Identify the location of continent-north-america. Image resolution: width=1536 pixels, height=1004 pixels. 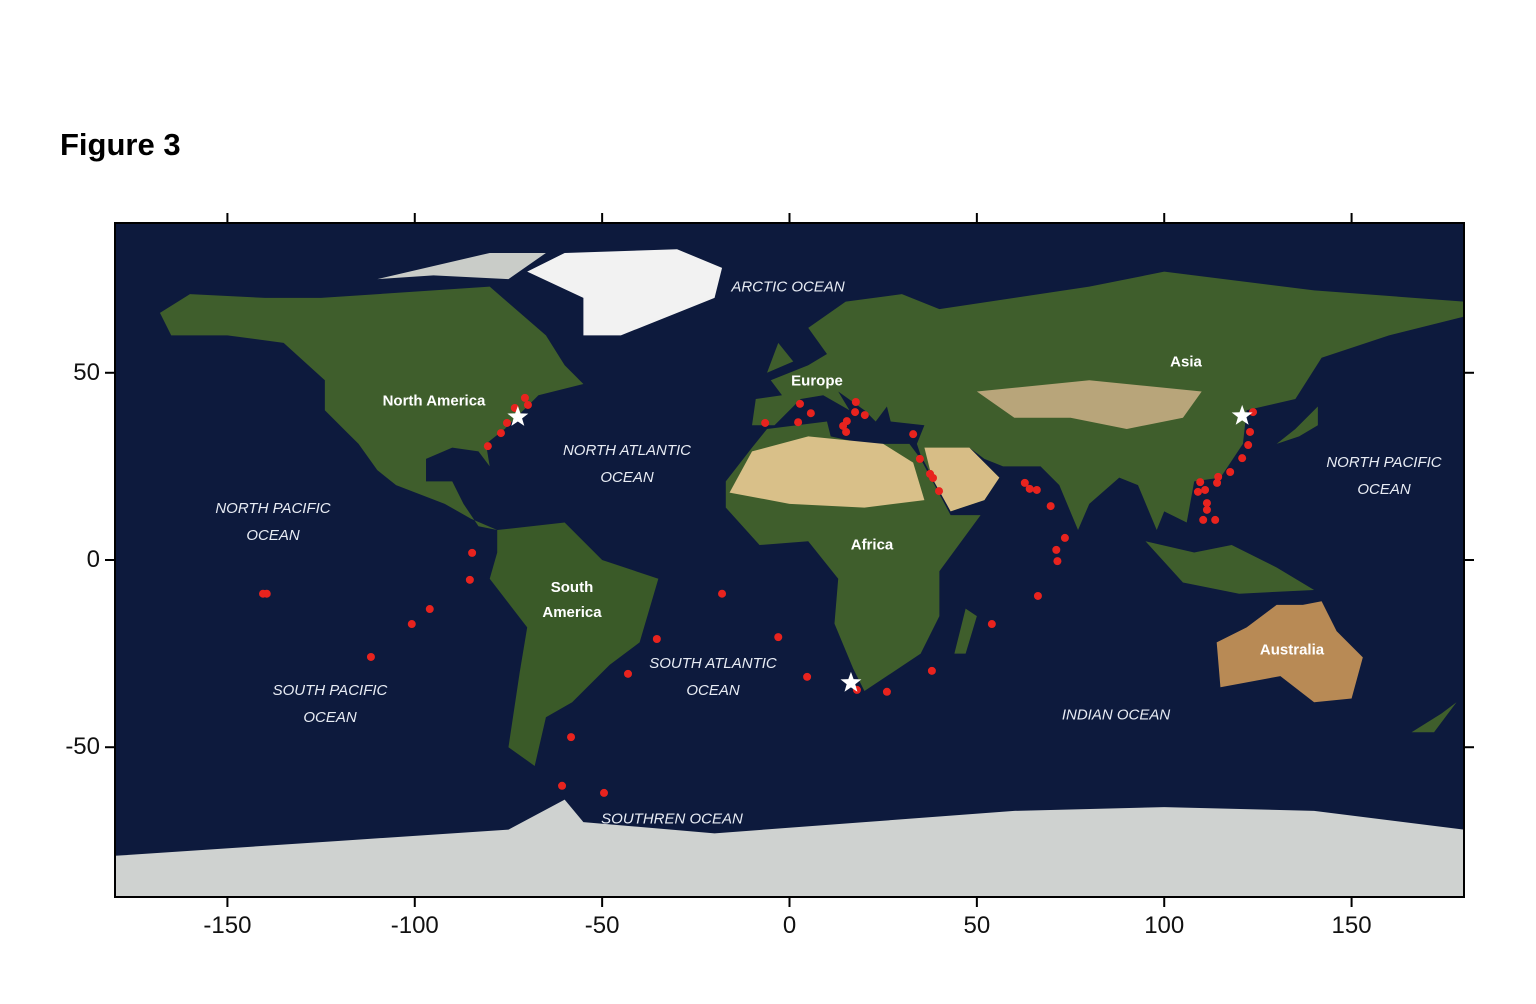
(371, 408).